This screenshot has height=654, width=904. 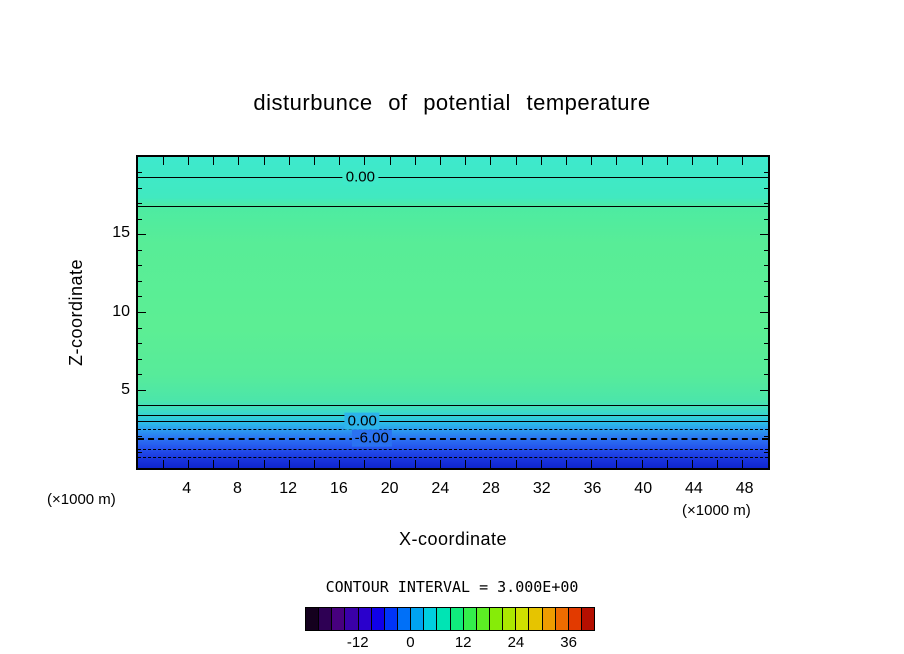 I want to click on colorbar-tick-label: 24, so click(x=516, y=642).